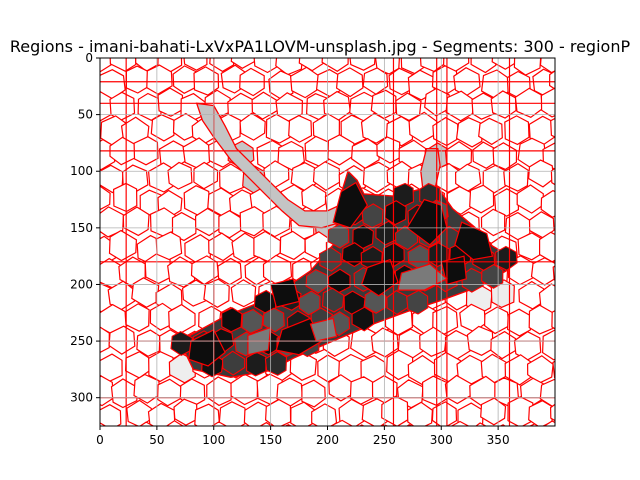 The image size is (640, 480). What do you see at coordinates (81, 171) in the screenshot?
I see `y-tick-label: 100` at bounding box center [81, 171].